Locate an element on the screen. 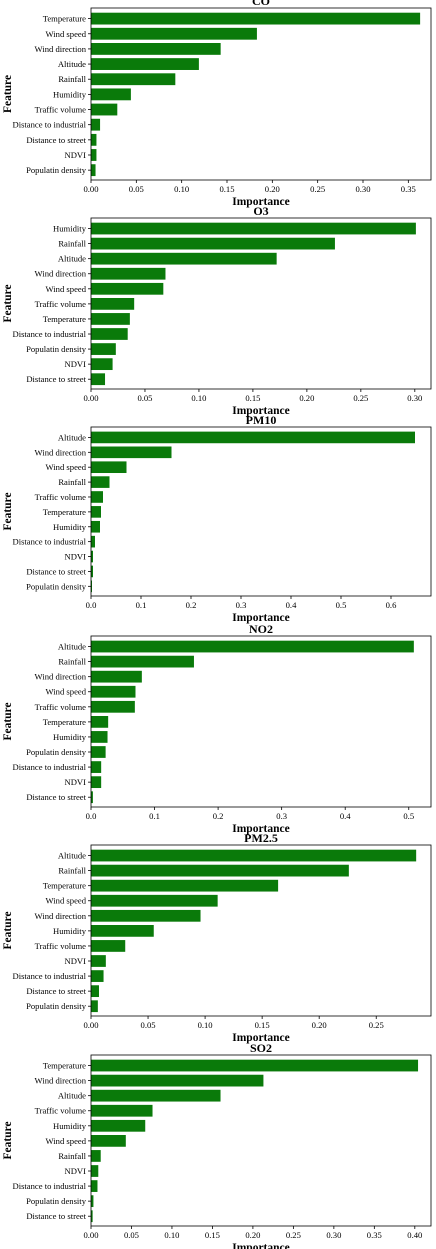 The width and height of the screenshot is (436, 1249). chart-title: SO2 is located at coordinates (261, 1048).